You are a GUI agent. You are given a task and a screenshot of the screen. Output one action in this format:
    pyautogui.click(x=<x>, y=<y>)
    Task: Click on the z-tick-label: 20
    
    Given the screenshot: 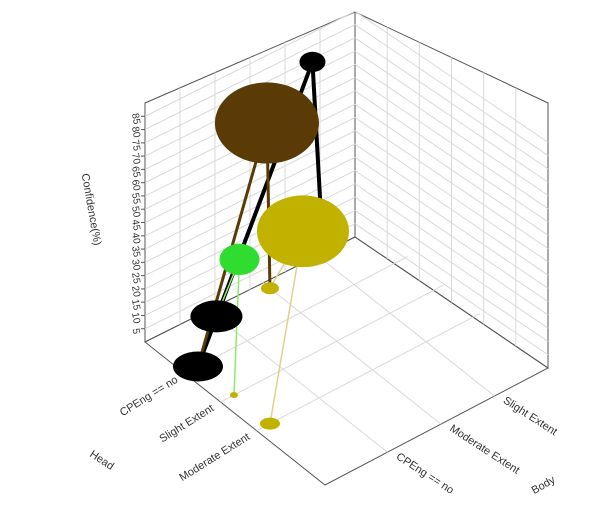 What is the action you would take?
    pyautogui.click(x=135, y=291)
    